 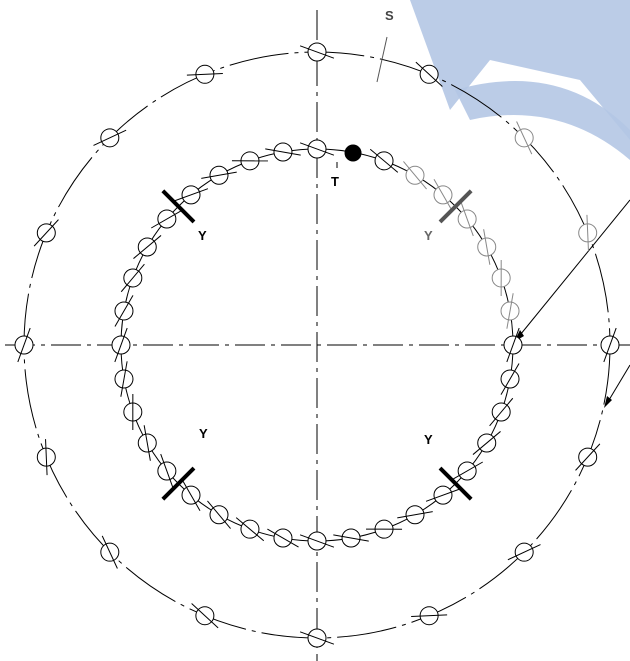 I want to click on brand-watermark-arc, so click(x=542, y=120).